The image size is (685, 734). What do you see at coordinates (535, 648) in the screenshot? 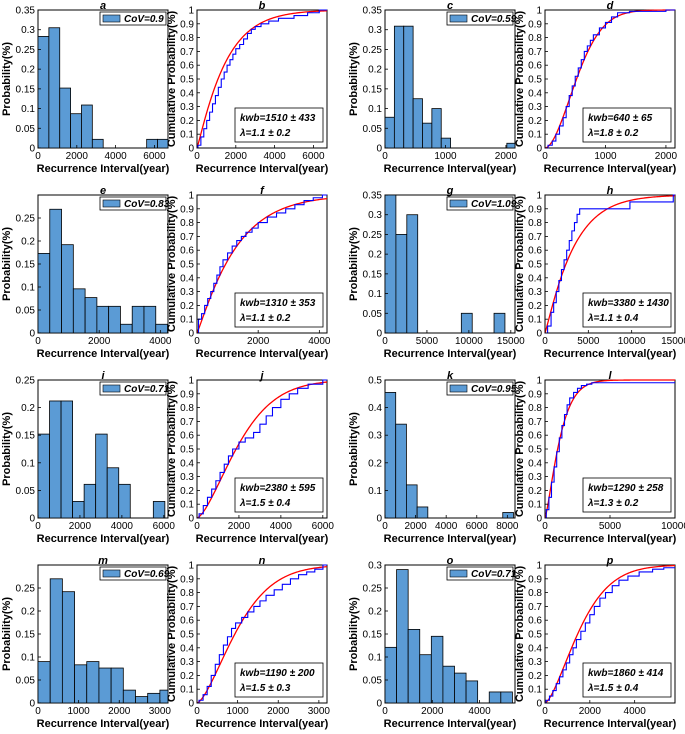
I see `y-tick-label: 0.4` at bounding box center [535, 648].